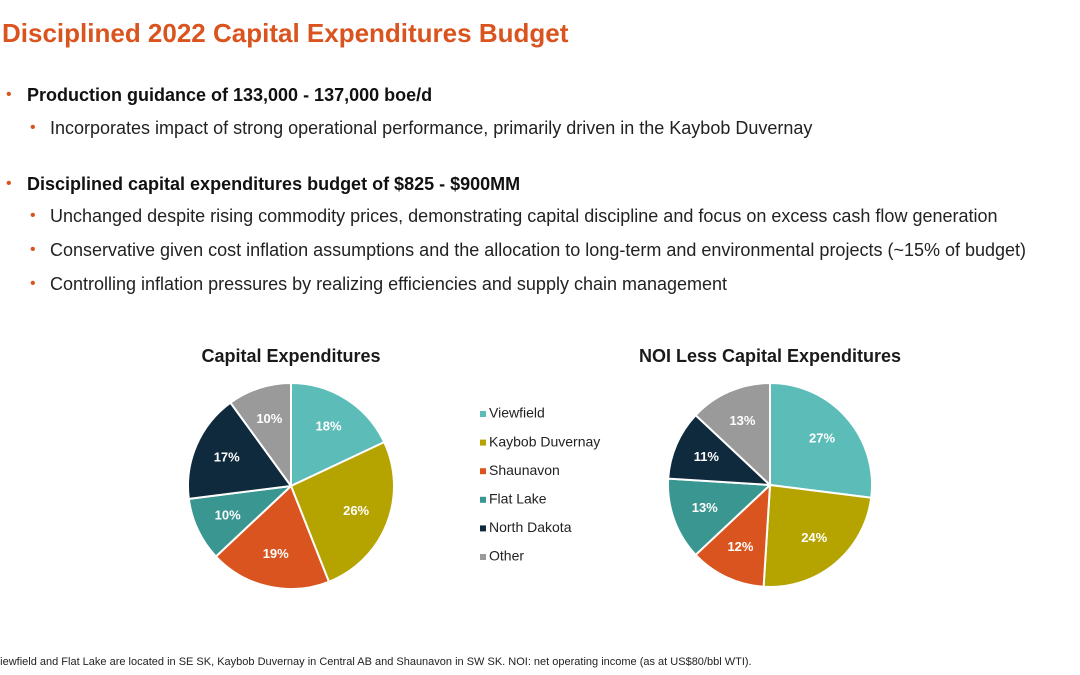 Image resolution: width=1080 pixels, height=675 pixels. Describe the element at coordinates (814, 537) in the screenshot. I see `data-label: 24%` at that location.